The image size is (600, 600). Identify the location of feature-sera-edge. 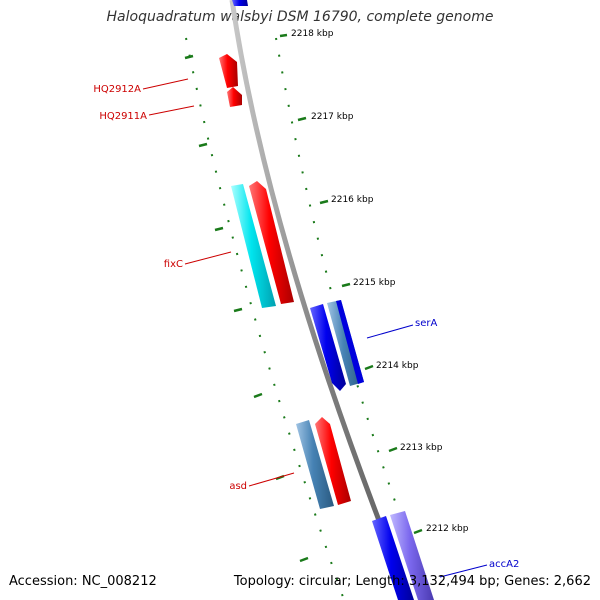
(350, 342).